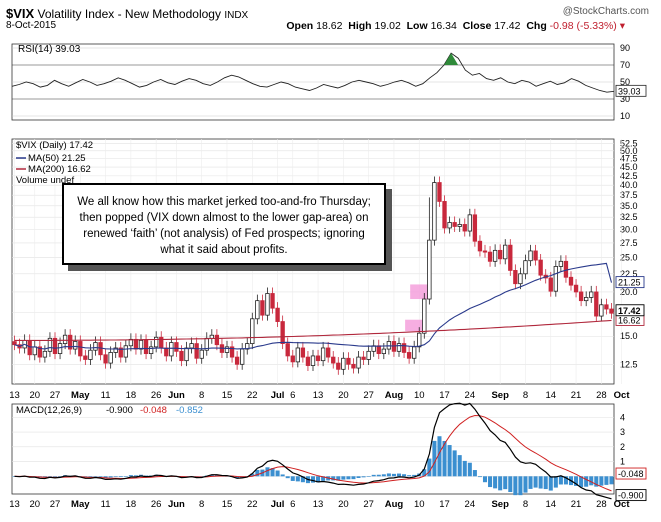 This screenshot has height=522, width=661. I want to click on macd-x-label: 26, so click(156, 504).